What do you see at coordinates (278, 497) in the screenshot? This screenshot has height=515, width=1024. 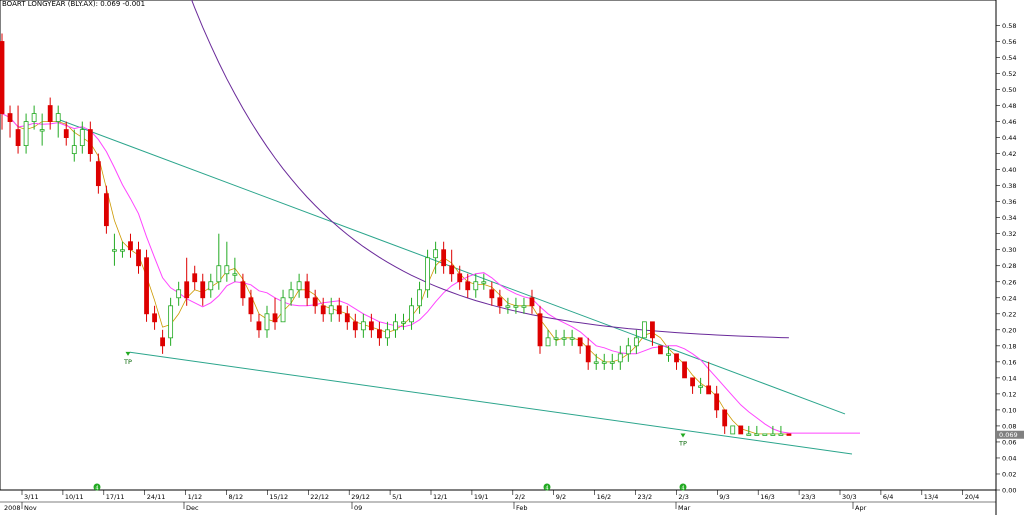 I see `x-tick-label: 15/12` at bounding box center [278, 497].